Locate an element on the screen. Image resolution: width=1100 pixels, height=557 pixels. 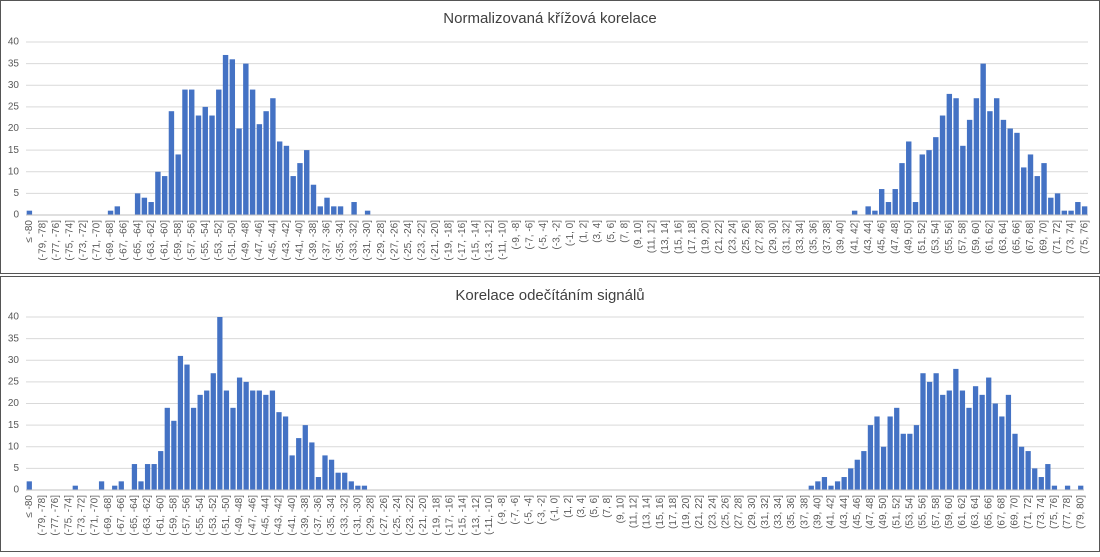
x-tick-label: (1, 2] is located at coordinates (584, 231).